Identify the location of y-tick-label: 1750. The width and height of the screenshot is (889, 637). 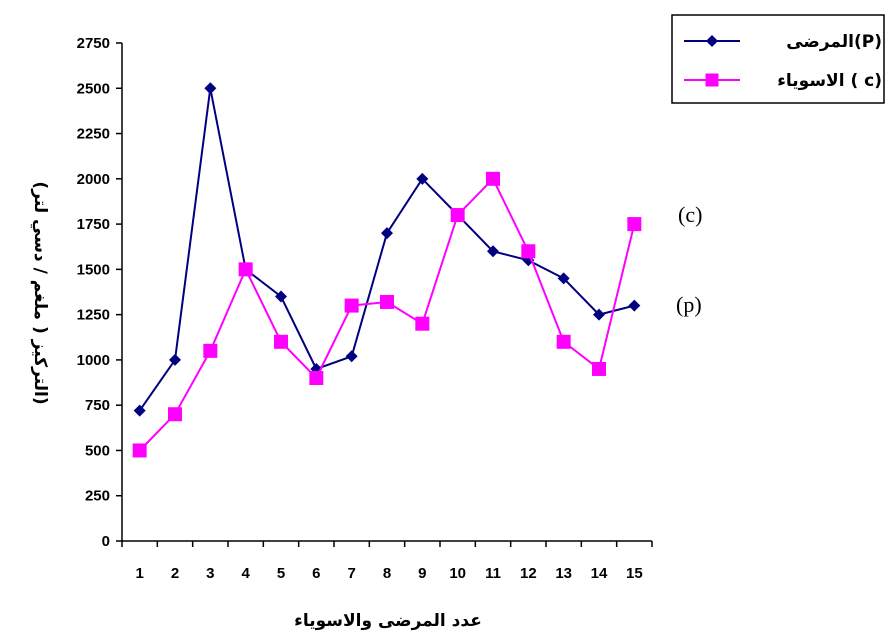
(93, 224).